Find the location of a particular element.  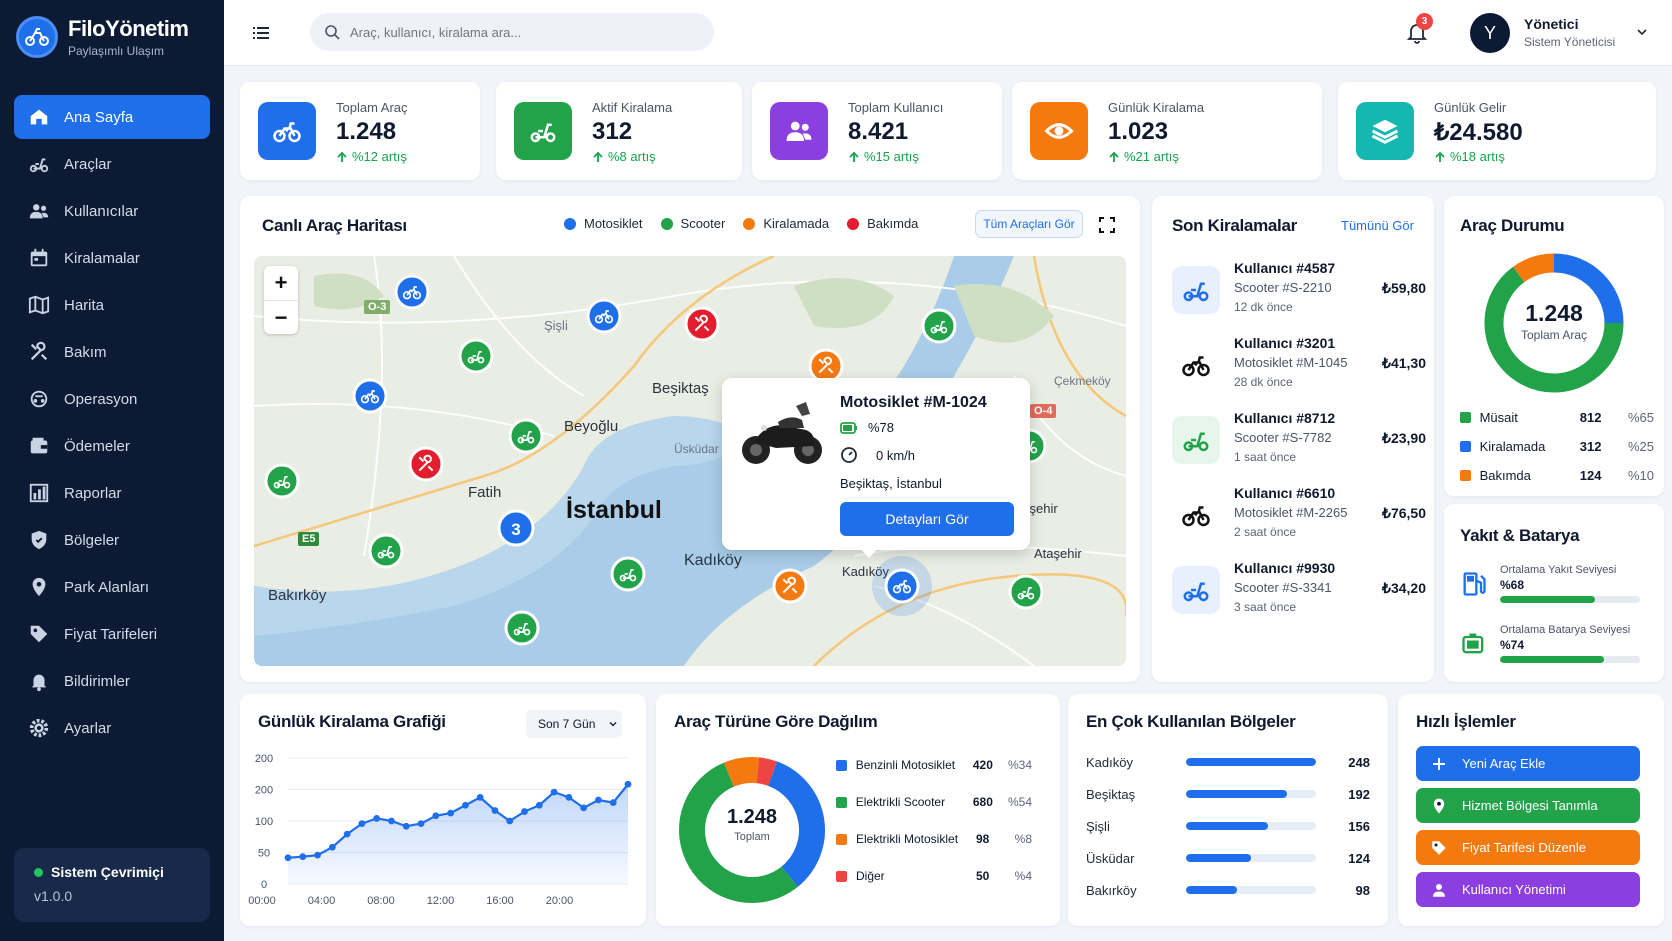

quick-action-button: Kullanıcı Yönetimi is located at coordinates (1528, 889).